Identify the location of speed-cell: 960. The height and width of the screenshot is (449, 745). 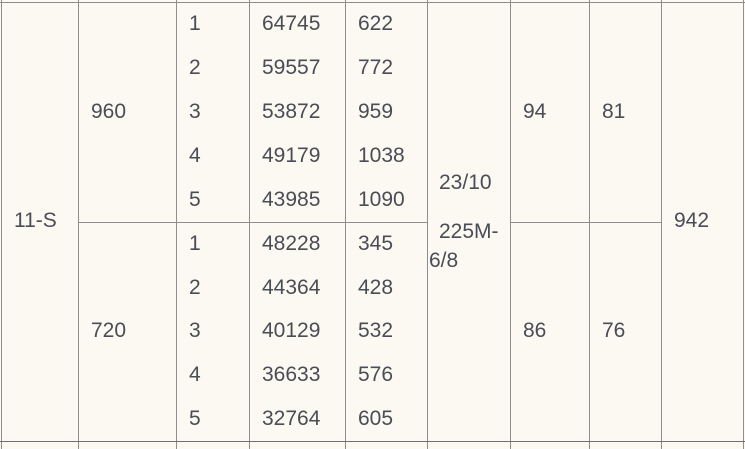
(109, 111).